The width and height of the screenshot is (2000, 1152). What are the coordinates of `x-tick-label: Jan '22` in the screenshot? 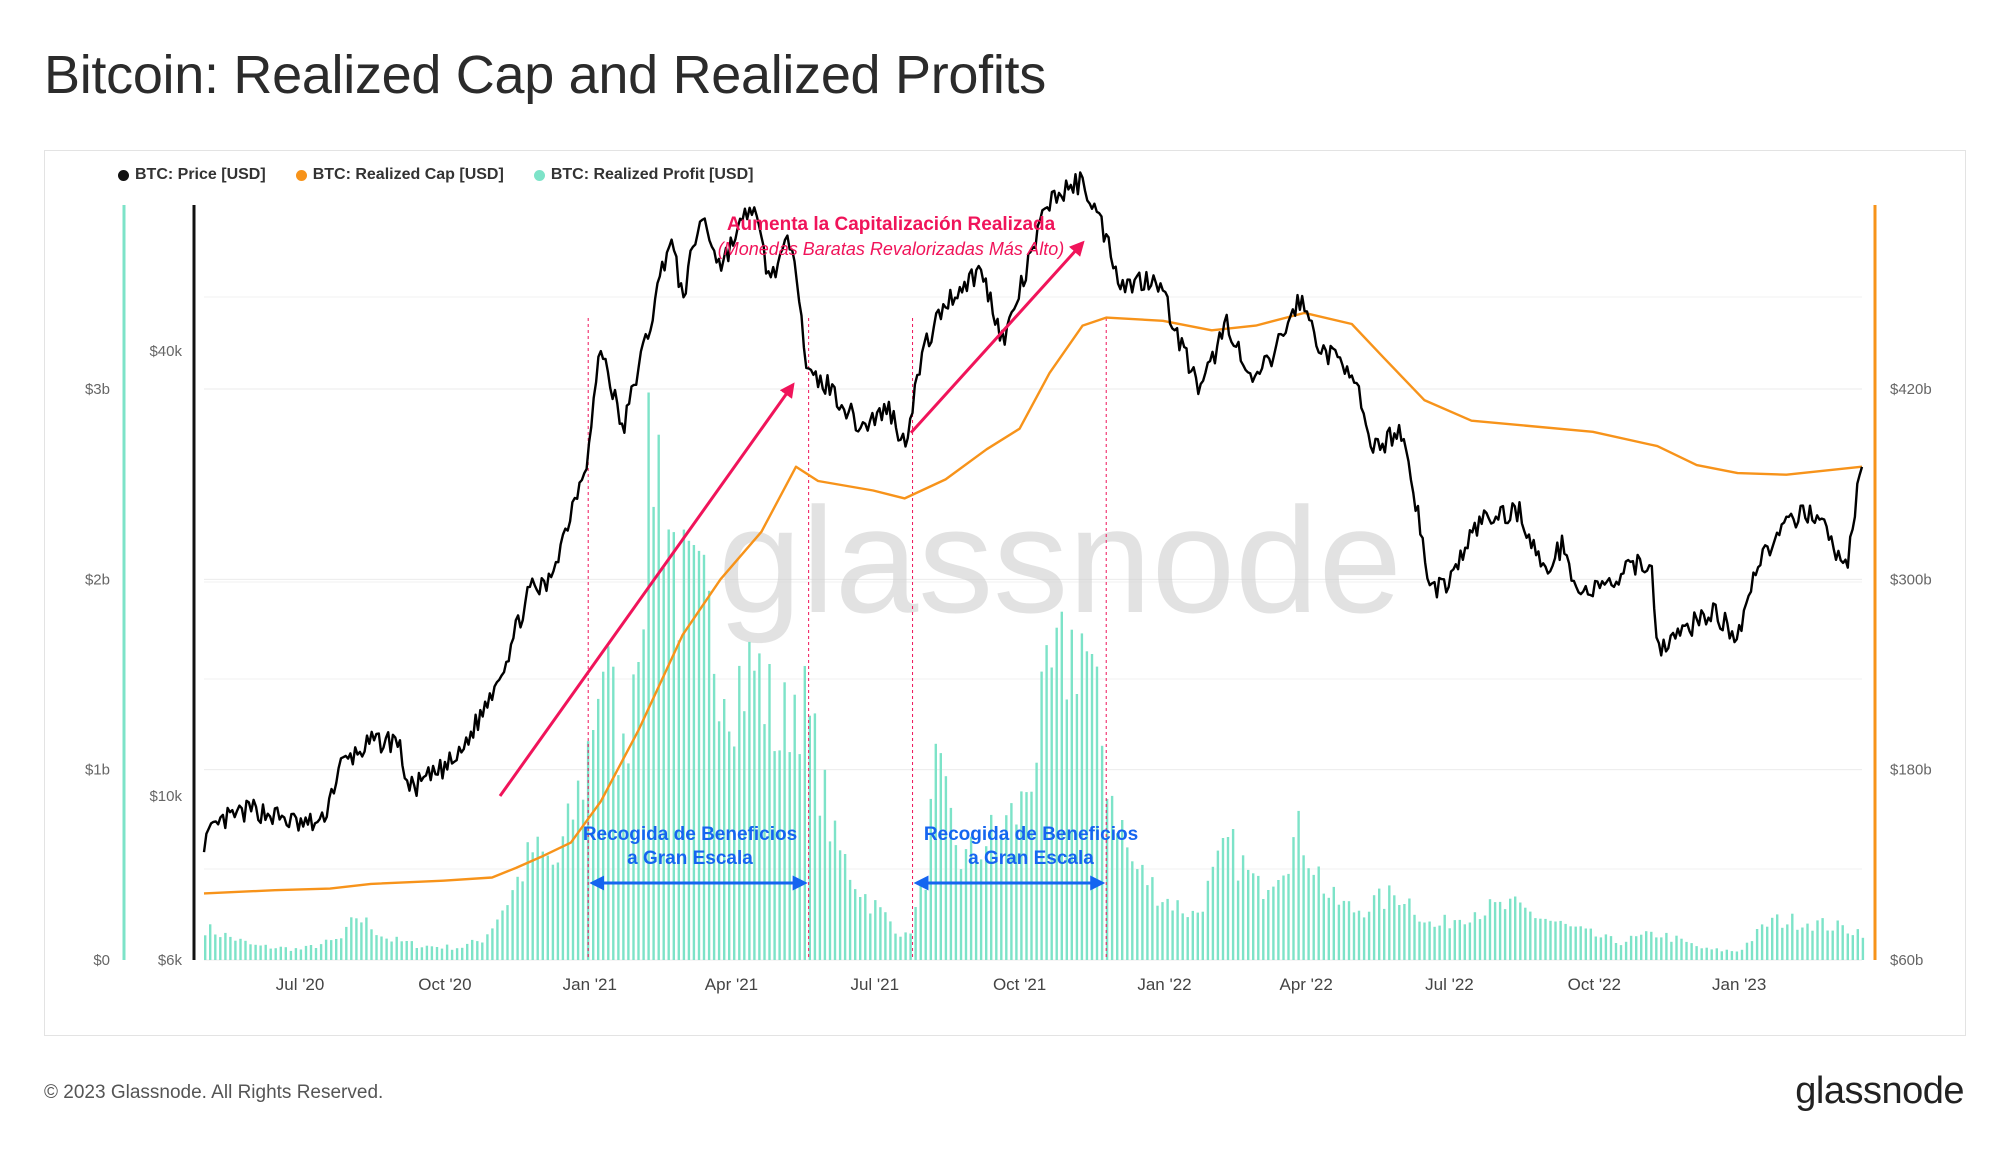 It's located at (1164, 984).